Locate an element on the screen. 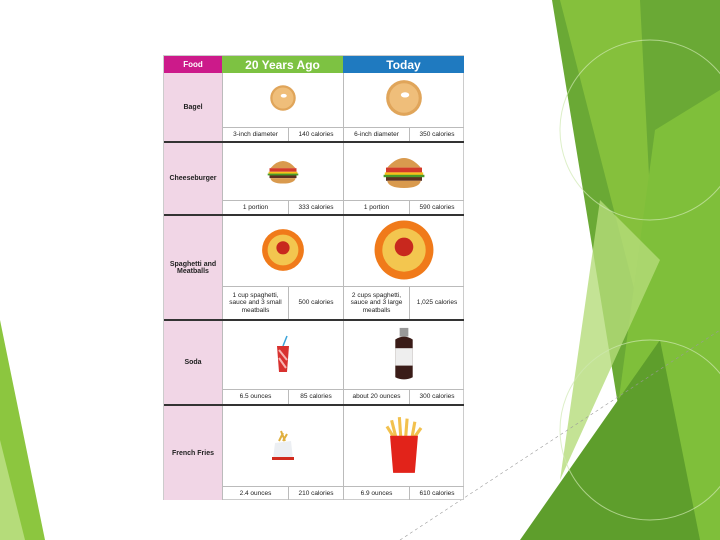  past-size: 6.5 ounces is located at coordinates (255, 396).